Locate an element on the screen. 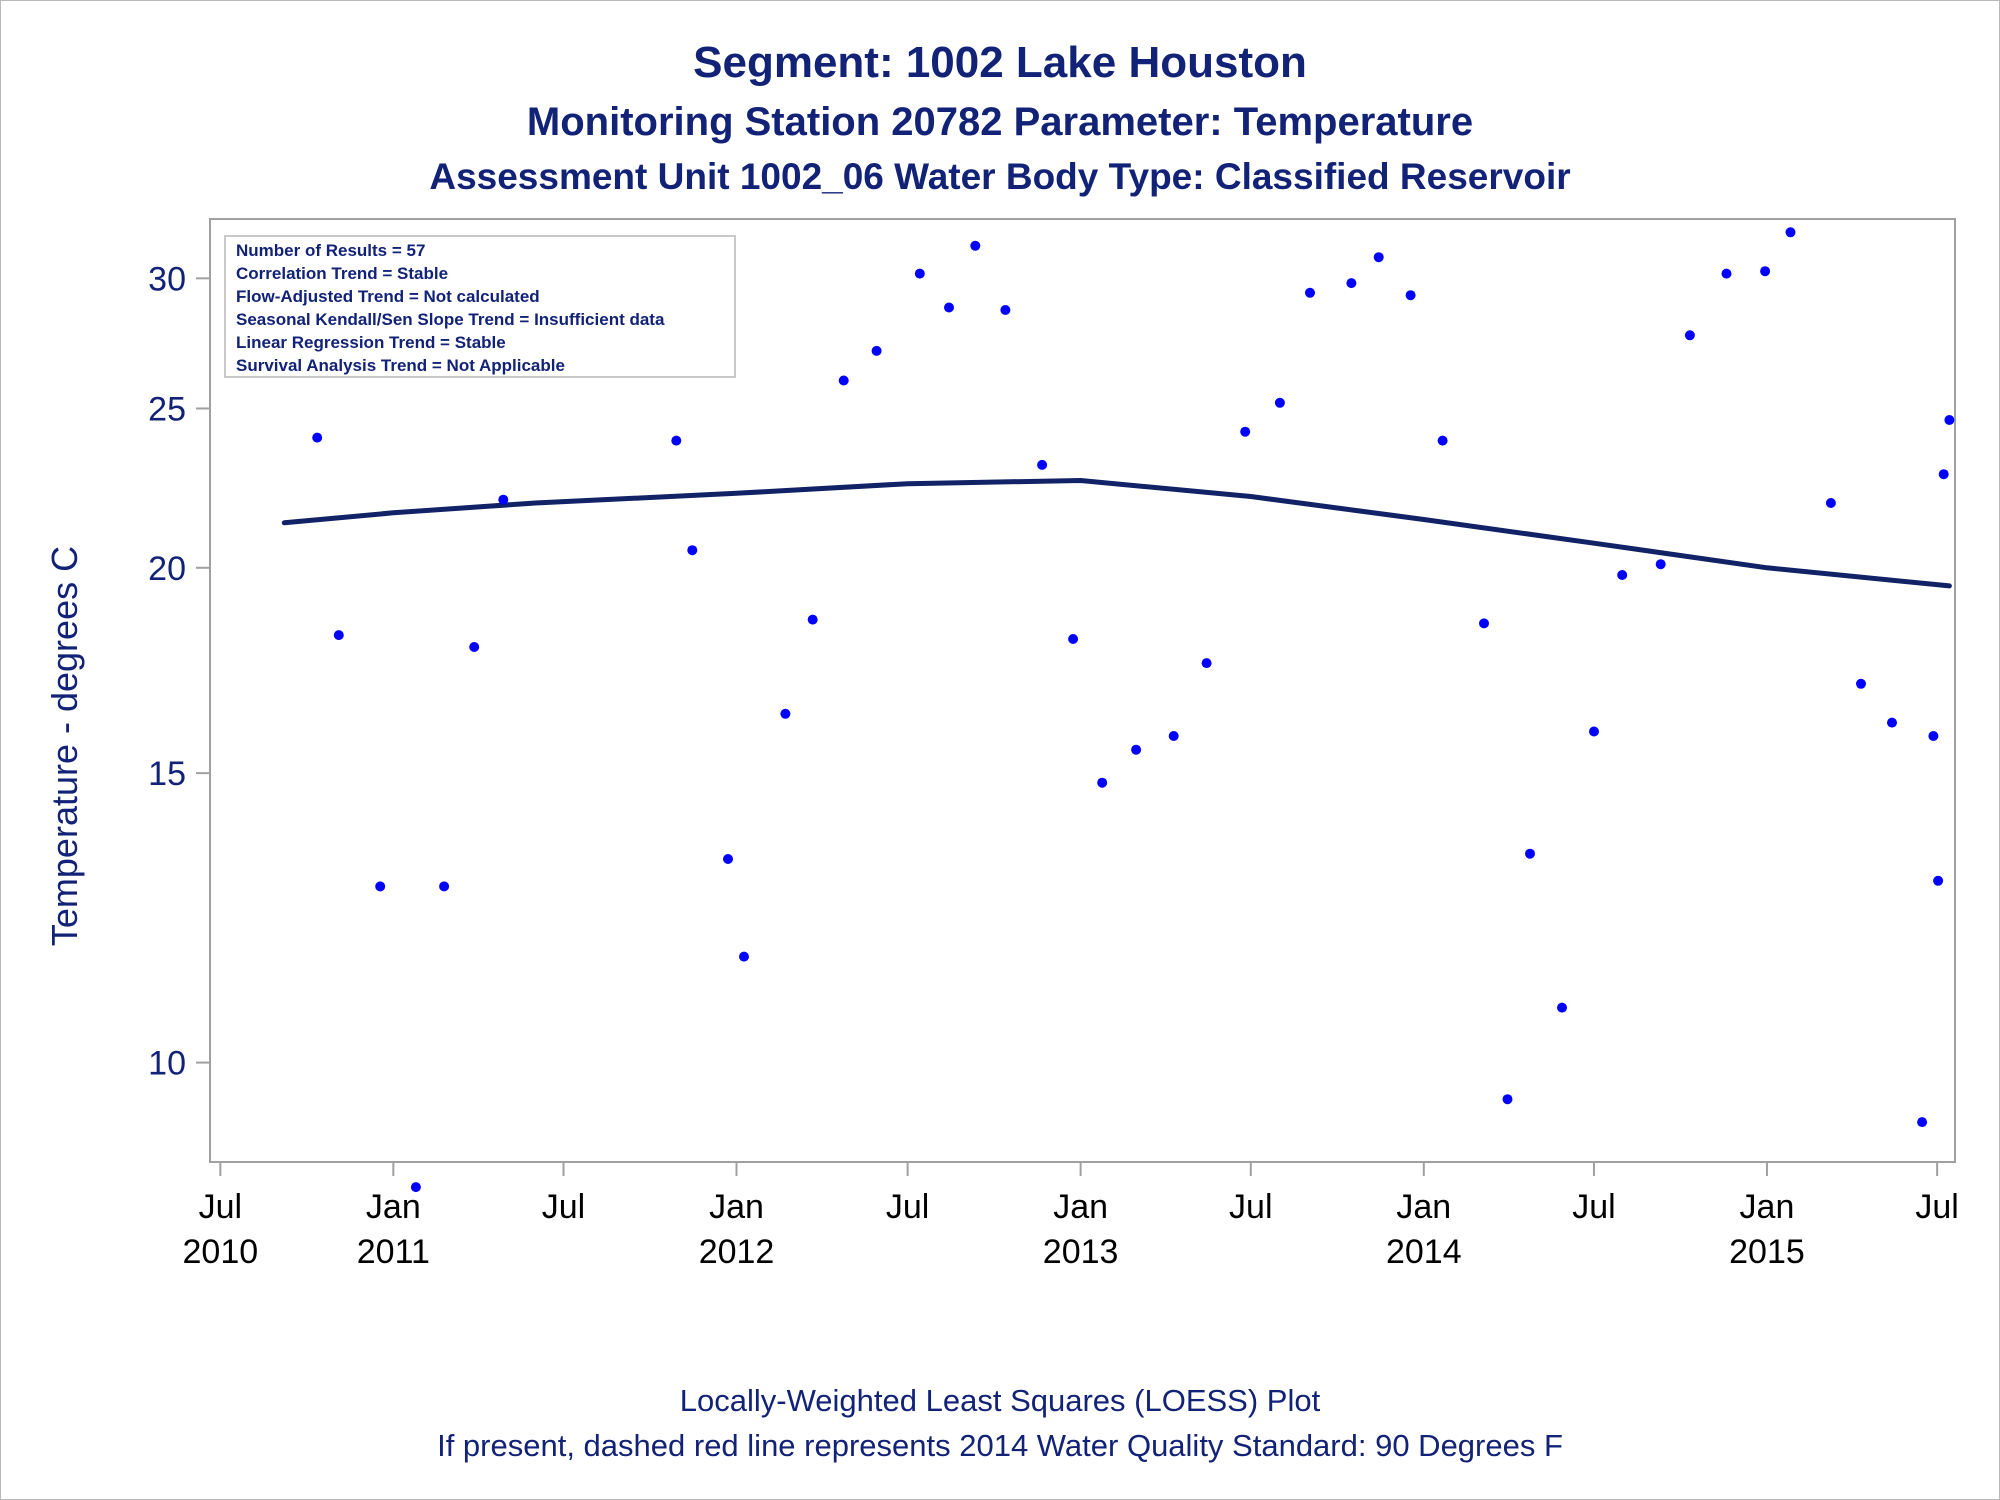  stat-line-correlation: Correlation Trend = Stable is located at coordinates (342, 273).